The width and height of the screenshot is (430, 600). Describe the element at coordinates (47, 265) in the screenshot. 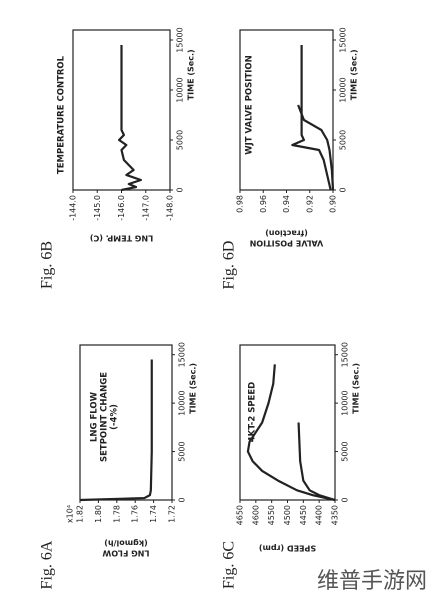

I see `figure-label: Fig. 6B` at that location.